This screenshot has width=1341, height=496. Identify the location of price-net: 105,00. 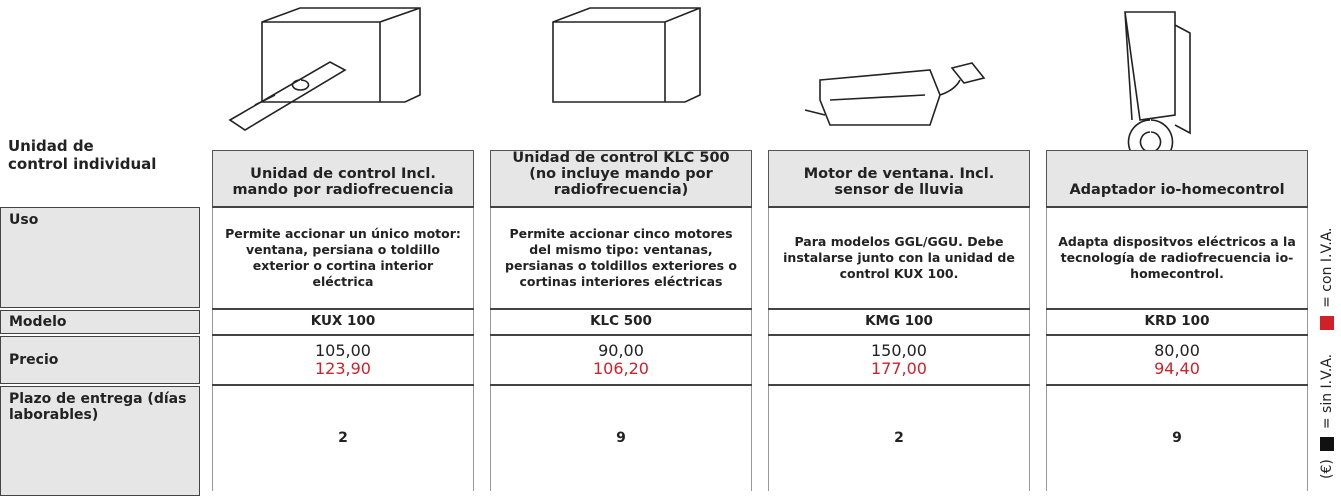
(343, 350).